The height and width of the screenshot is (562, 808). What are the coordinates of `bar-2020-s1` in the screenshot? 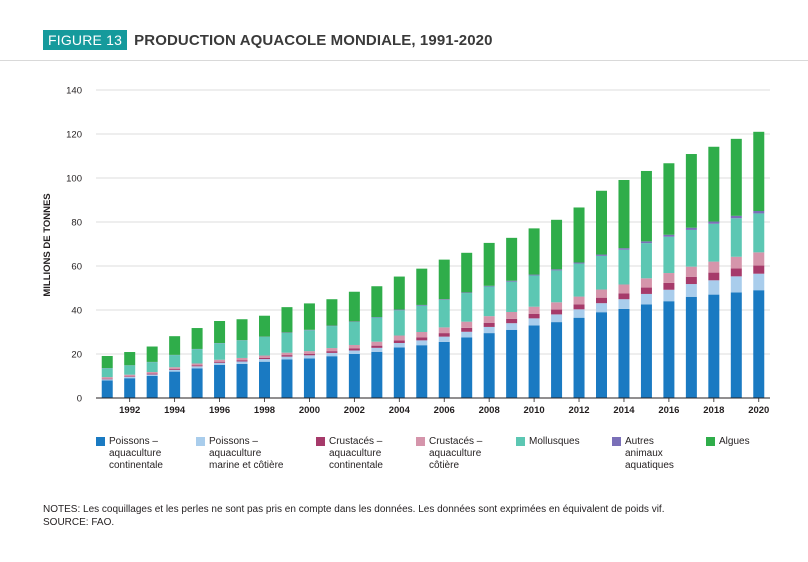 It's located at (759, 282).